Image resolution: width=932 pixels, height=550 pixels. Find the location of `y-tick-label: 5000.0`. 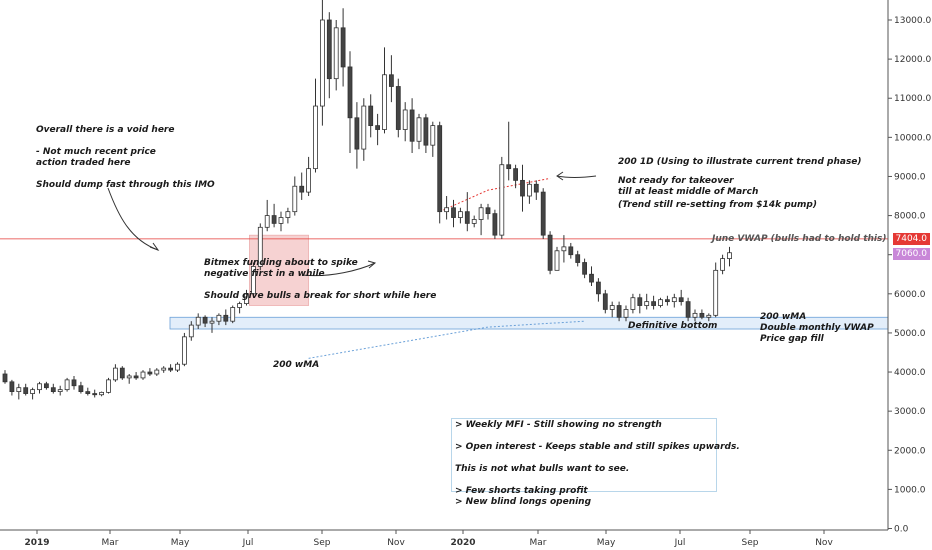

y-tick-label: 5000.0 is located at coordinates (910, 334).